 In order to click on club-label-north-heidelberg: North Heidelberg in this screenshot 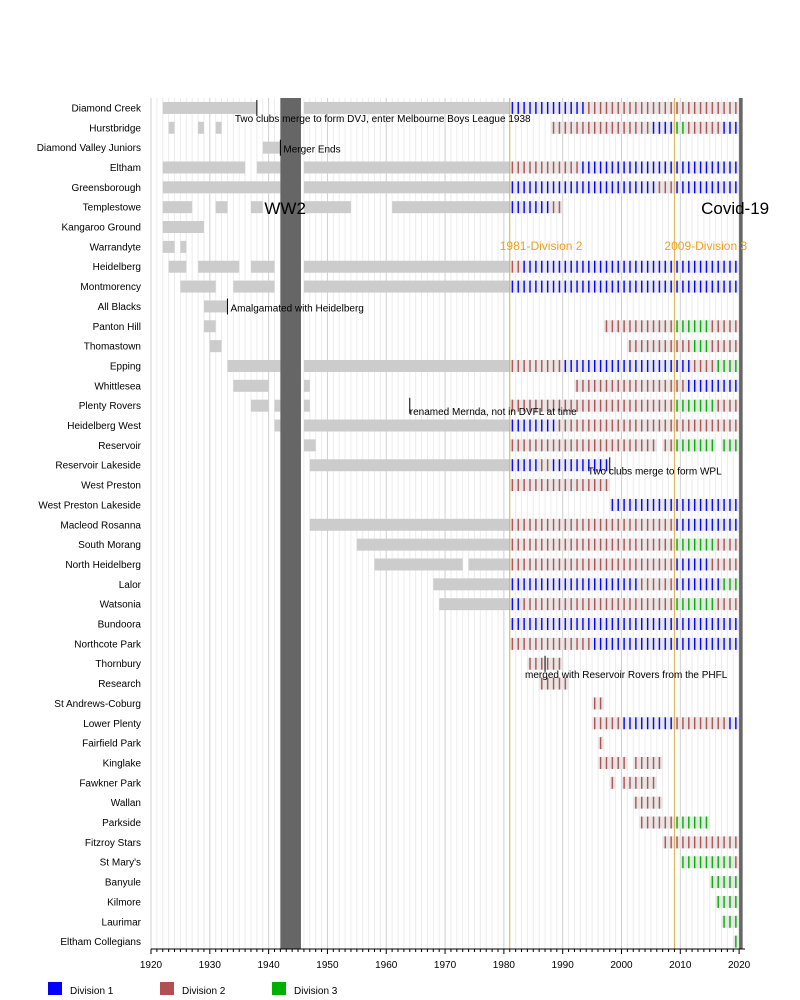, I will do `click(103, 565)`.